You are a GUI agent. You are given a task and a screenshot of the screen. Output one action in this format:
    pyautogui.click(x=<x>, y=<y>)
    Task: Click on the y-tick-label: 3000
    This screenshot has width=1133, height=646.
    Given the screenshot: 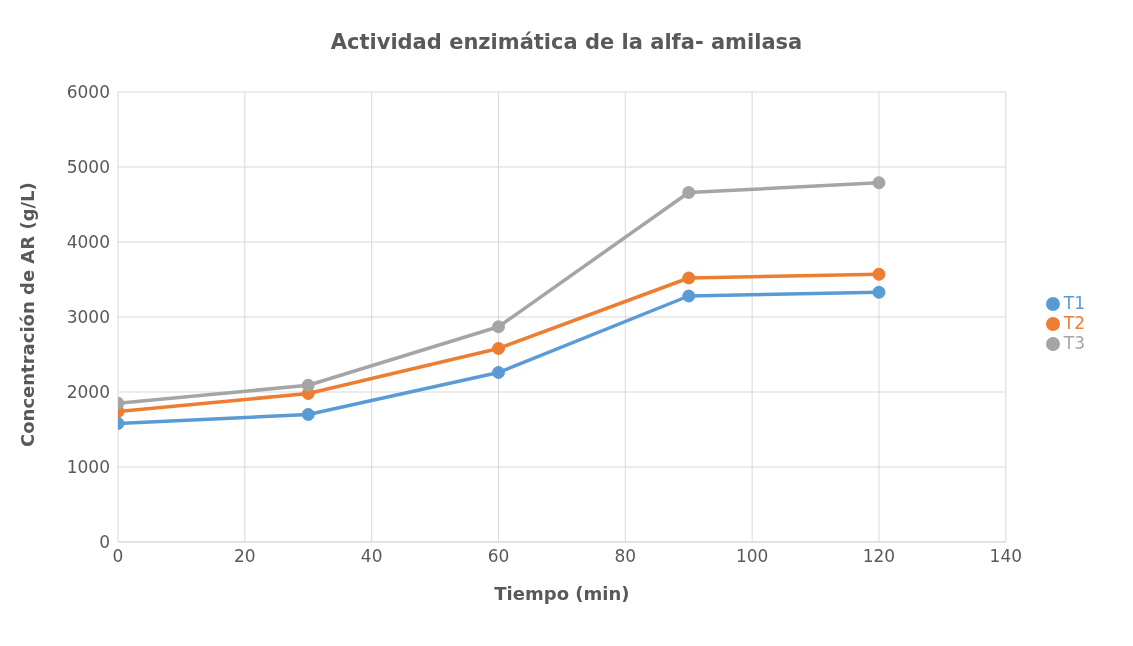 What is the action you would take?
    pyautogui.click(x=88, y=317)
    